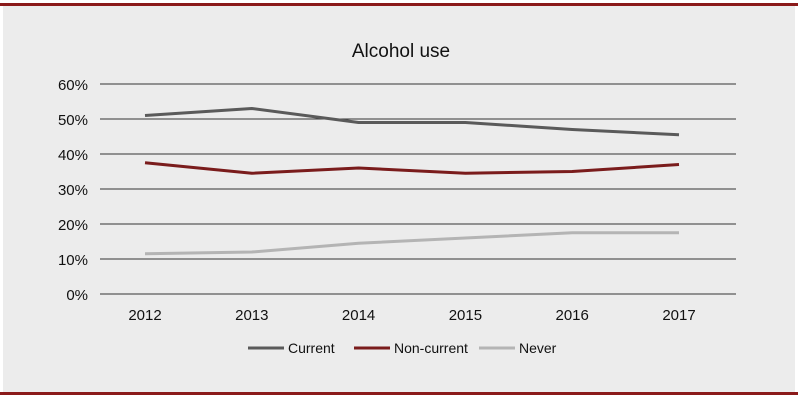 Image resolution: width=798 pixels, height=405 pixels. Describe the element at coordinates (412, 168) in the screenshot. I see `series-line-non-current` at that location.